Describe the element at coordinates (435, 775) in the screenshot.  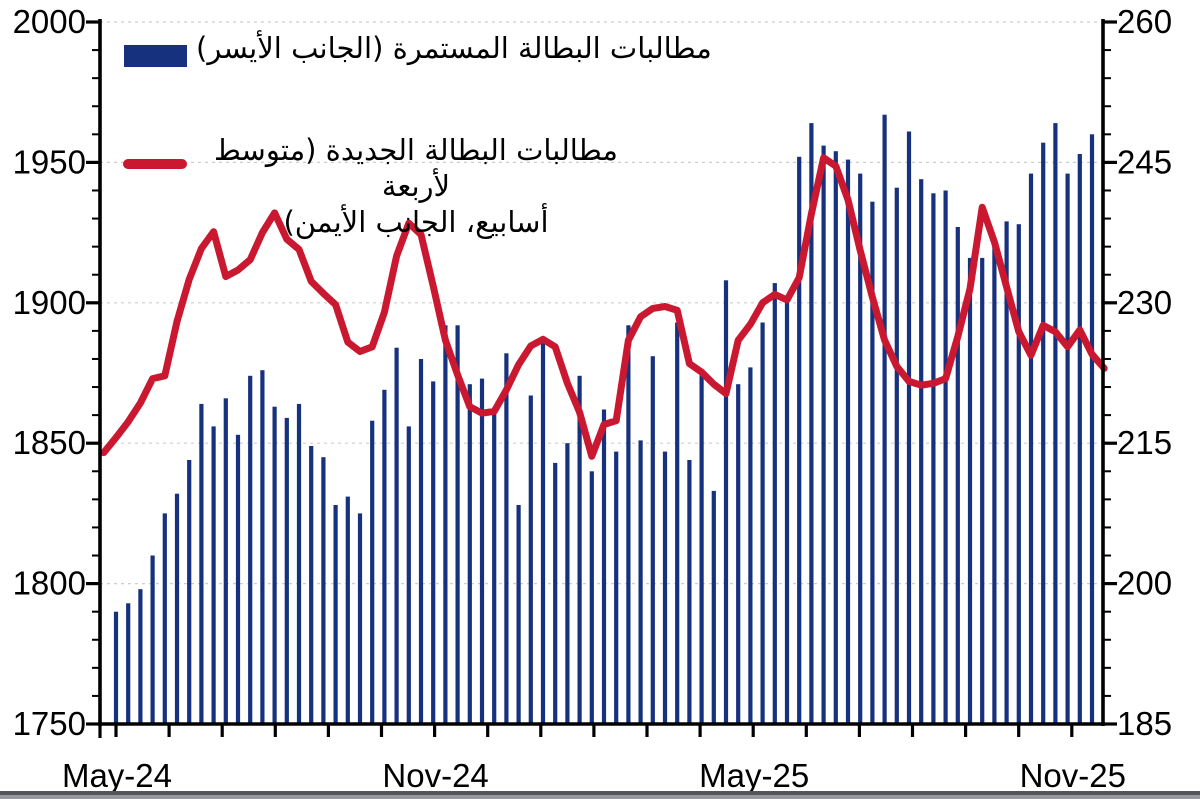
I see `x-tick-label: Nov-24` at that location.